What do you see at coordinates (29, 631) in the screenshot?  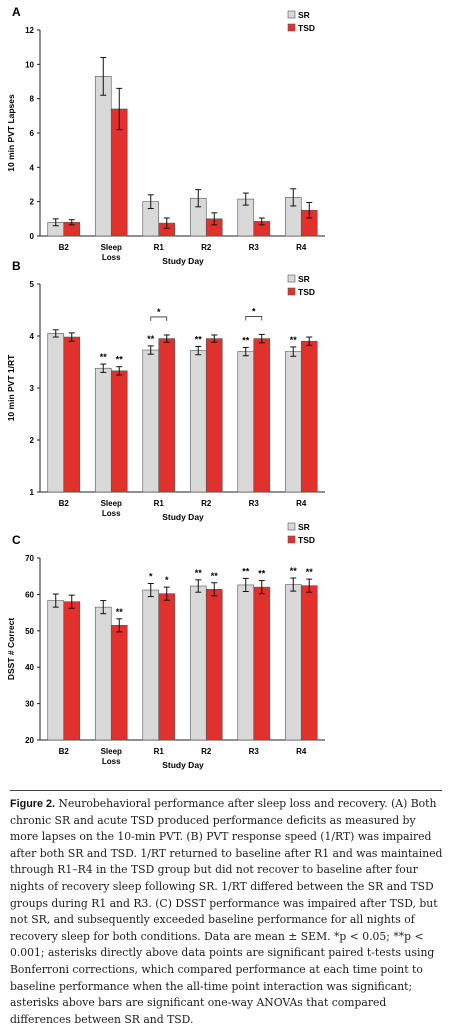 I see `panel-c-y-tick-label: 50` at bounding box center [29, 631].